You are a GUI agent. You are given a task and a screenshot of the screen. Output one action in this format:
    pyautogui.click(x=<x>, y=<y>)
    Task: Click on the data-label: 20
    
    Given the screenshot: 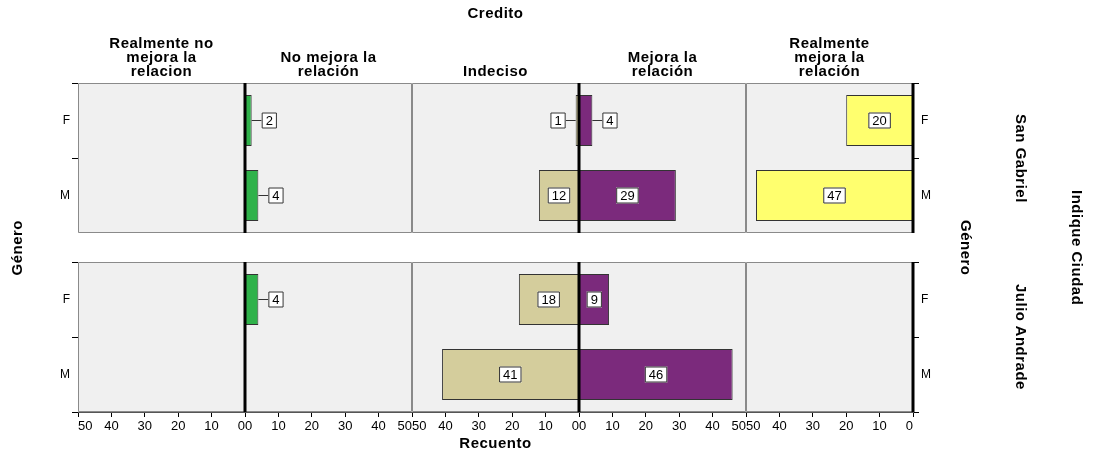 What is the action you would take?
    pyautogui.click(x=879, y=121)
    